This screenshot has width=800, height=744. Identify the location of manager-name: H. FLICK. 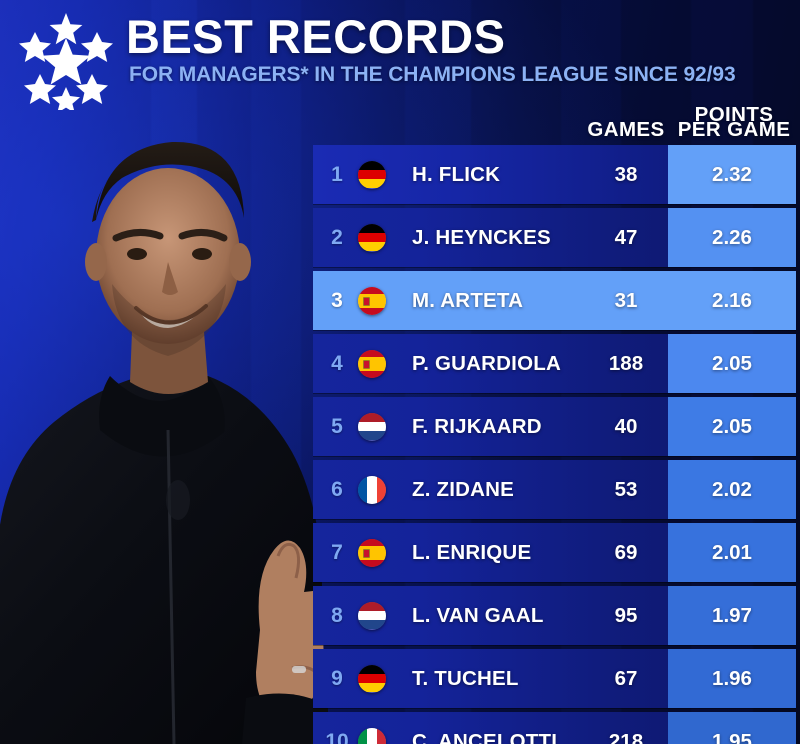
(456, 174).